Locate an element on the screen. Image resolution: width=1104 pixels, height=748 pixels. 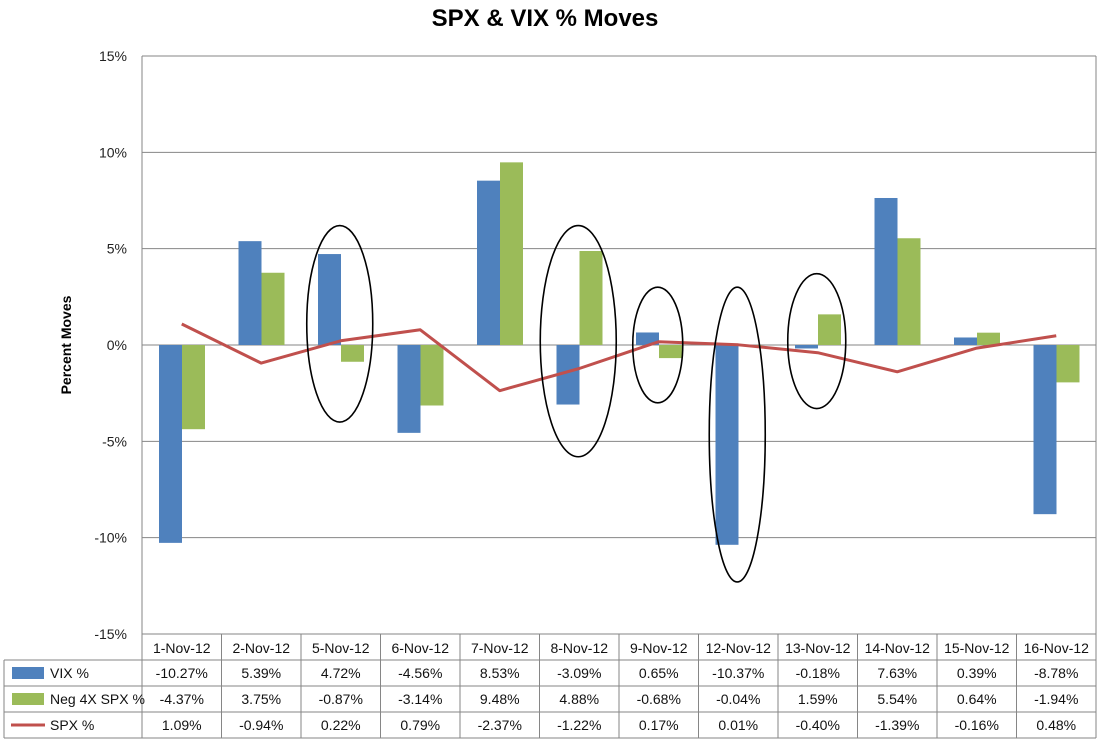
data-label: 9.48% is located at coordinates (500, 699).